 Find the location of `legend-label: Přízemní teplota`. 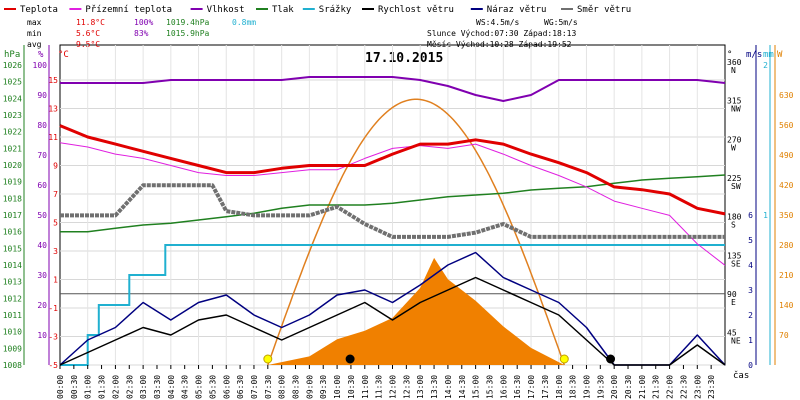

legend-label: Přízemní teplota is located at coordinates (128, 10).